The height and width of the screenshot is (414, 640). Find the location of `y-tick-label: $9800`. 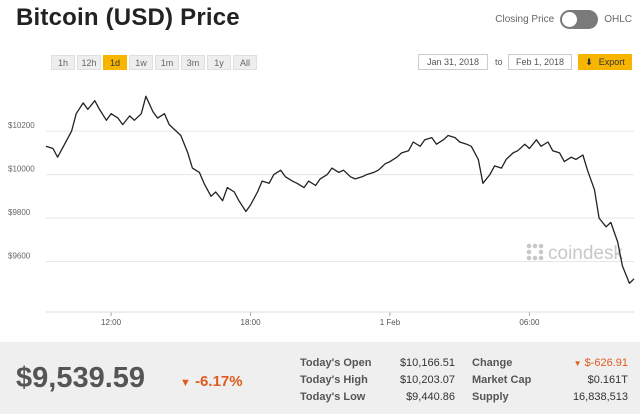

y-tick-label: $9800 is located at coordinates (19, 212).